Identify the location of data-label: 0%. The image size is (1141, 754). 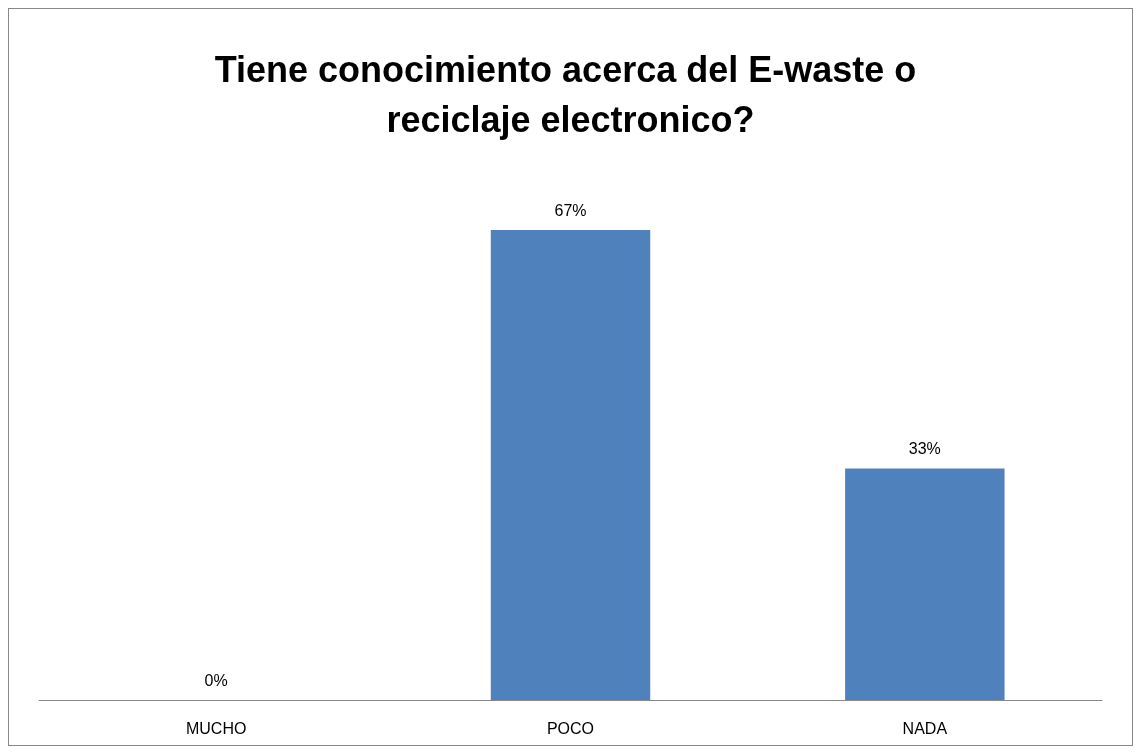
(216, 680).